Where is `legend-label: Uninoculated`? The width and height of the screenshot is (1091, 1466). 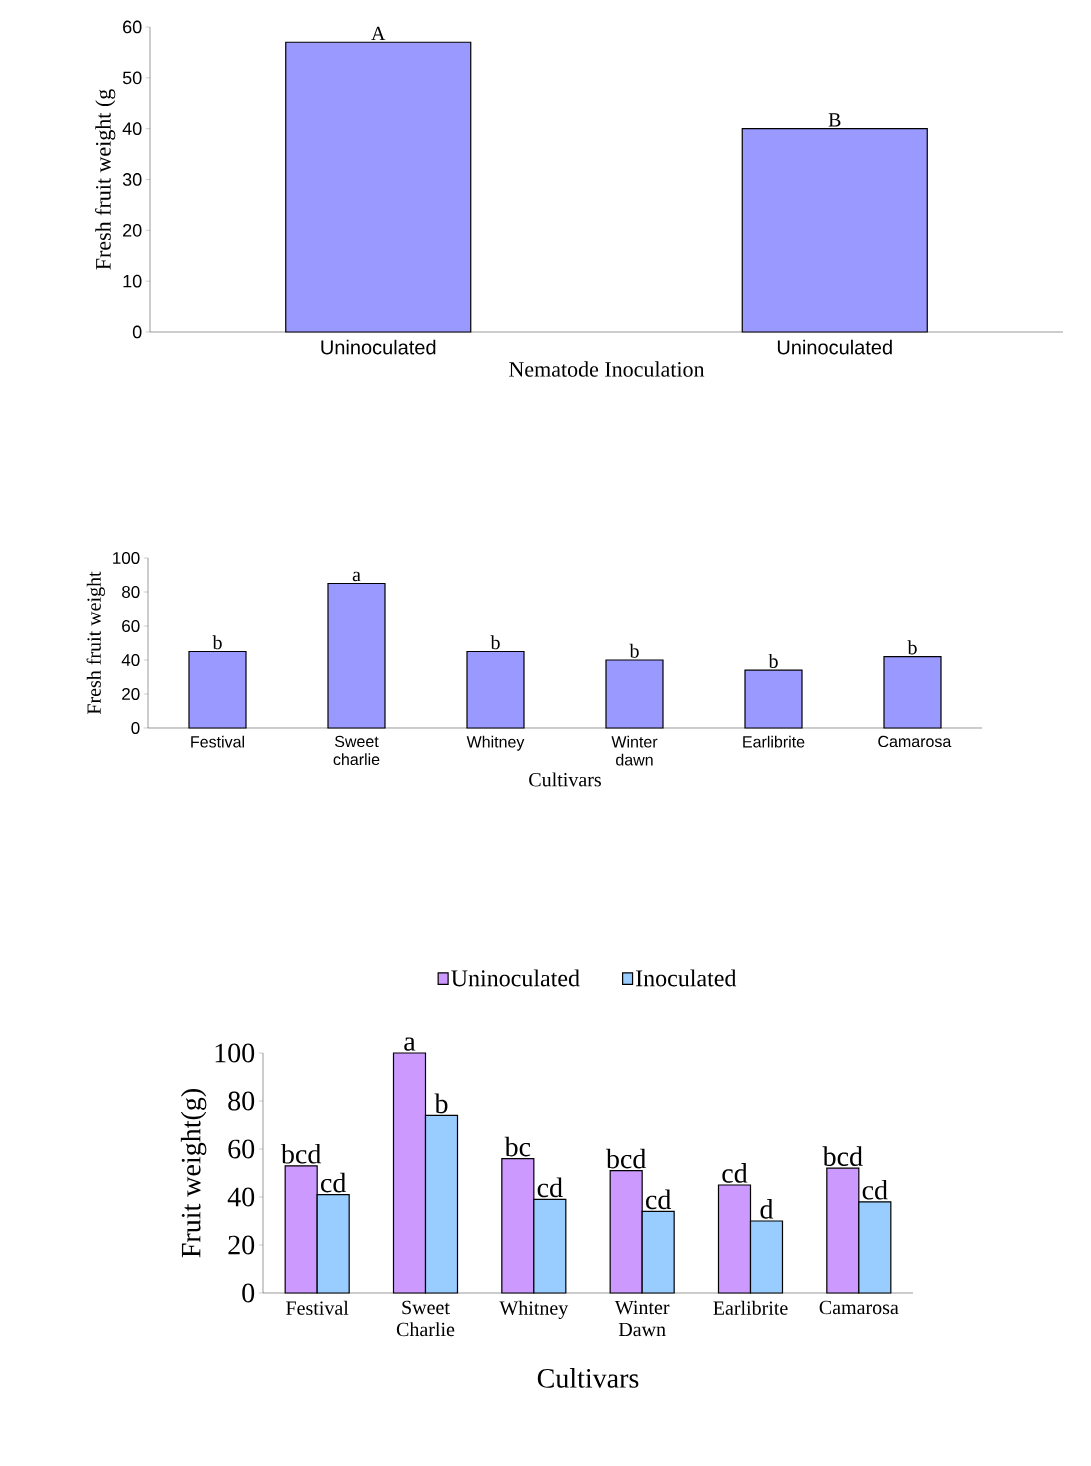 legend-label: Uninoculated is located at coordinates (515, 978).